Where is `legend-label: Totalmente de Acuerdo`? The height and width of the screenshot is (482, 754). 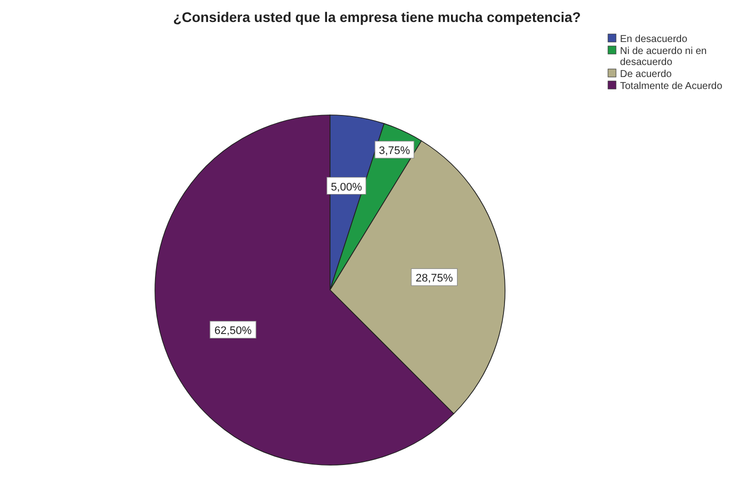 legend-label: Totalmente de Acuerdo is located at coordinates (671, 86).